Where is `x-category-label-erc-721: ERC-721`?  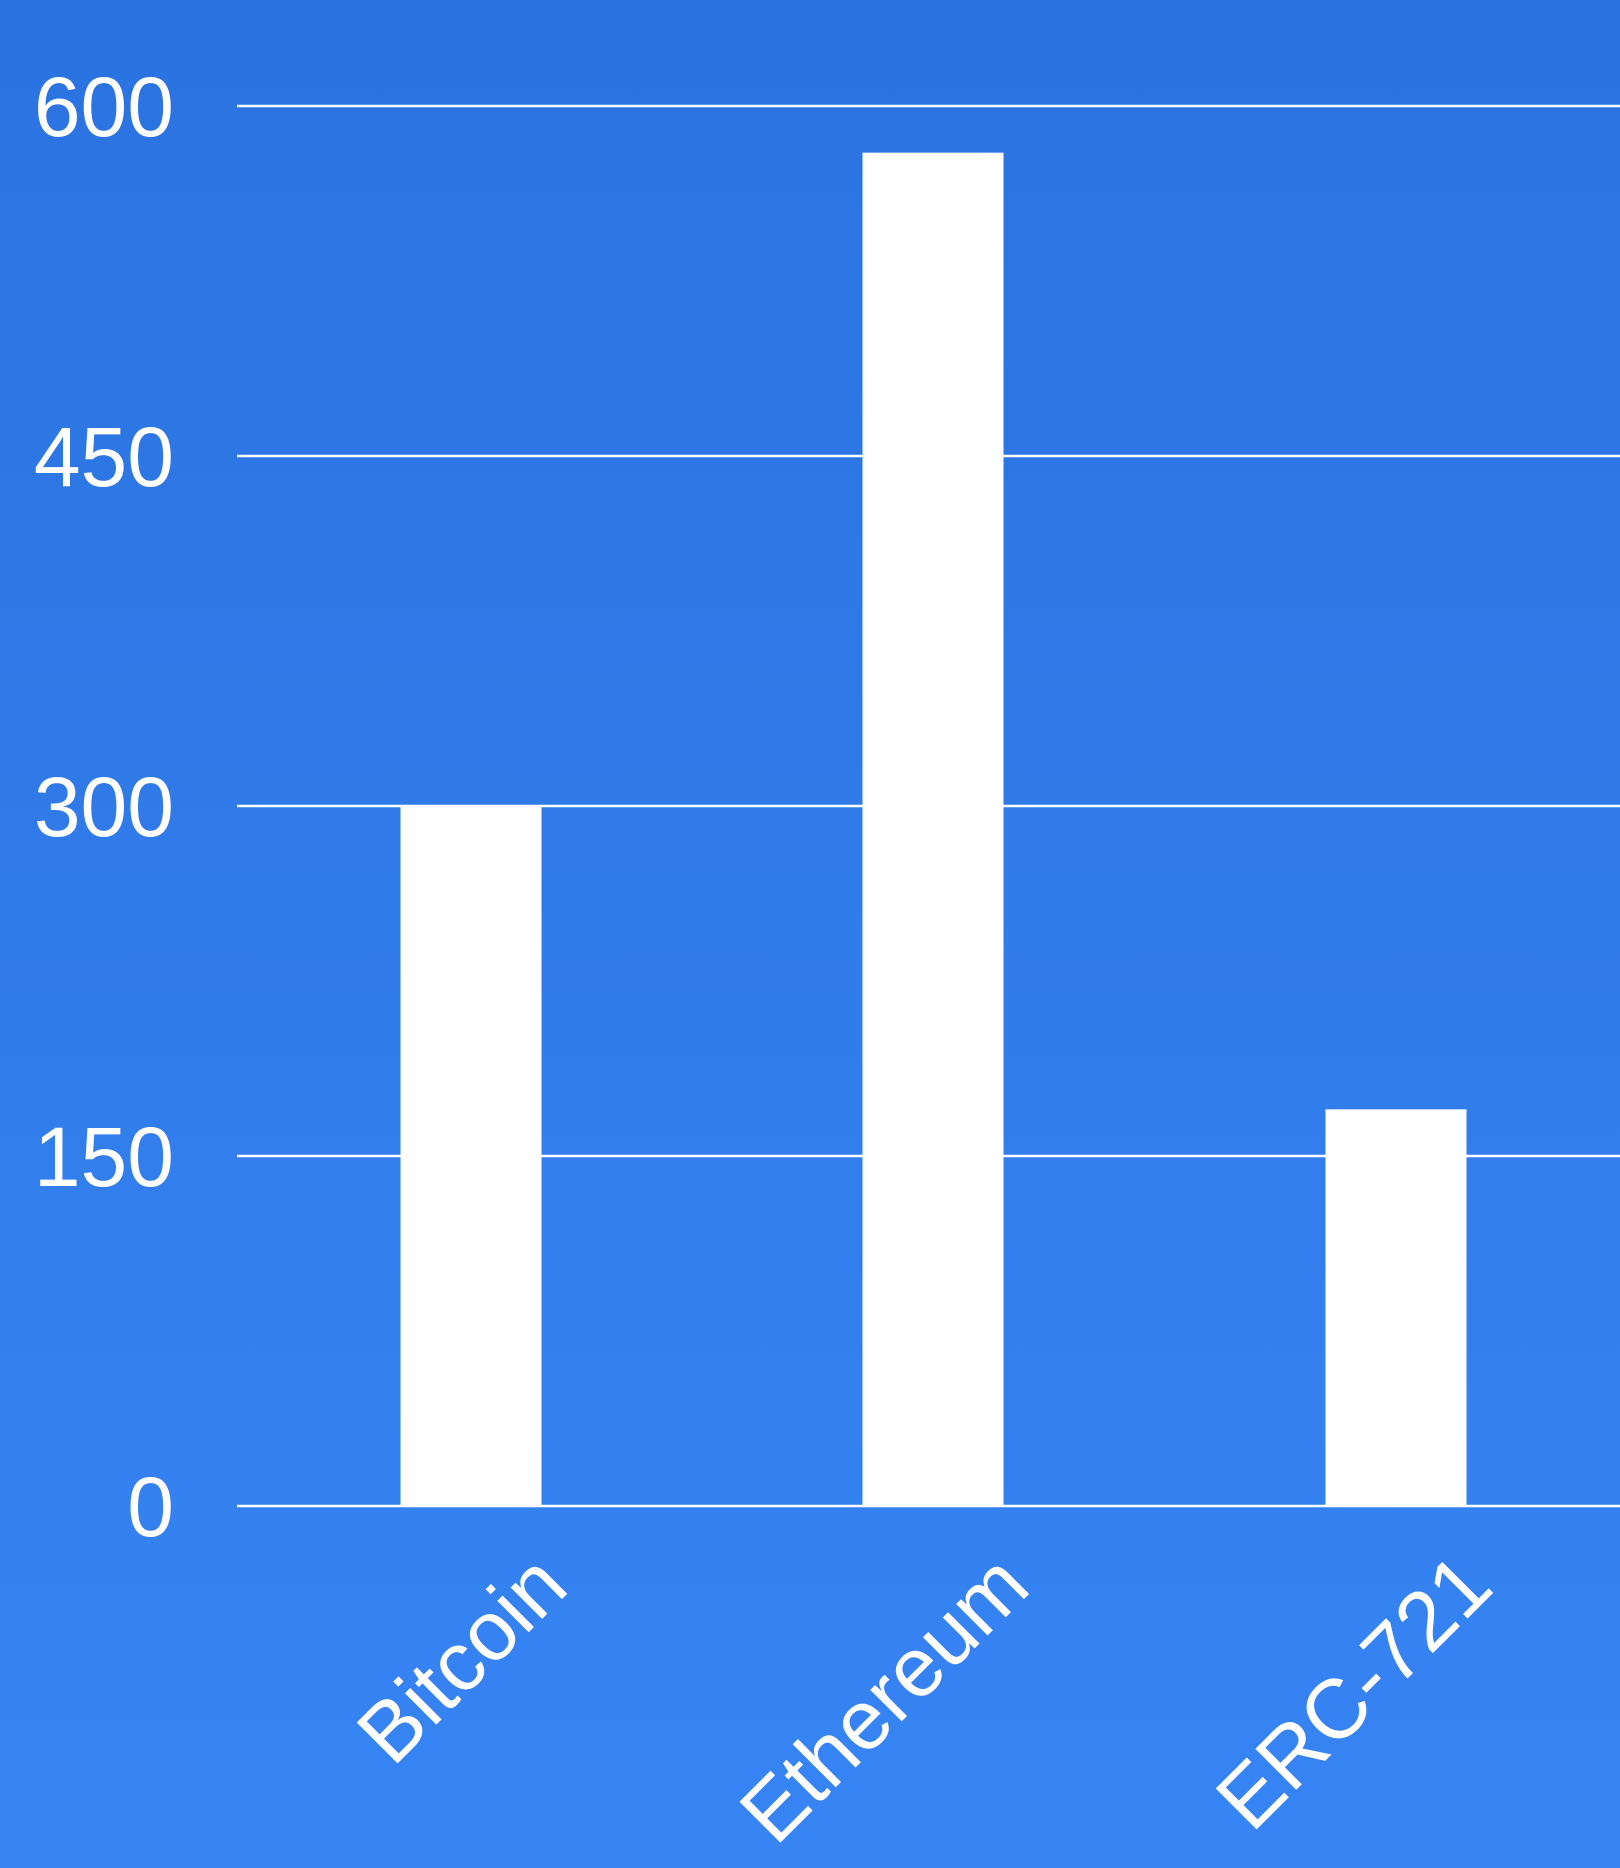 x-category-label-erc-721: ERC-721 is located at coordinates (1353, 1691).